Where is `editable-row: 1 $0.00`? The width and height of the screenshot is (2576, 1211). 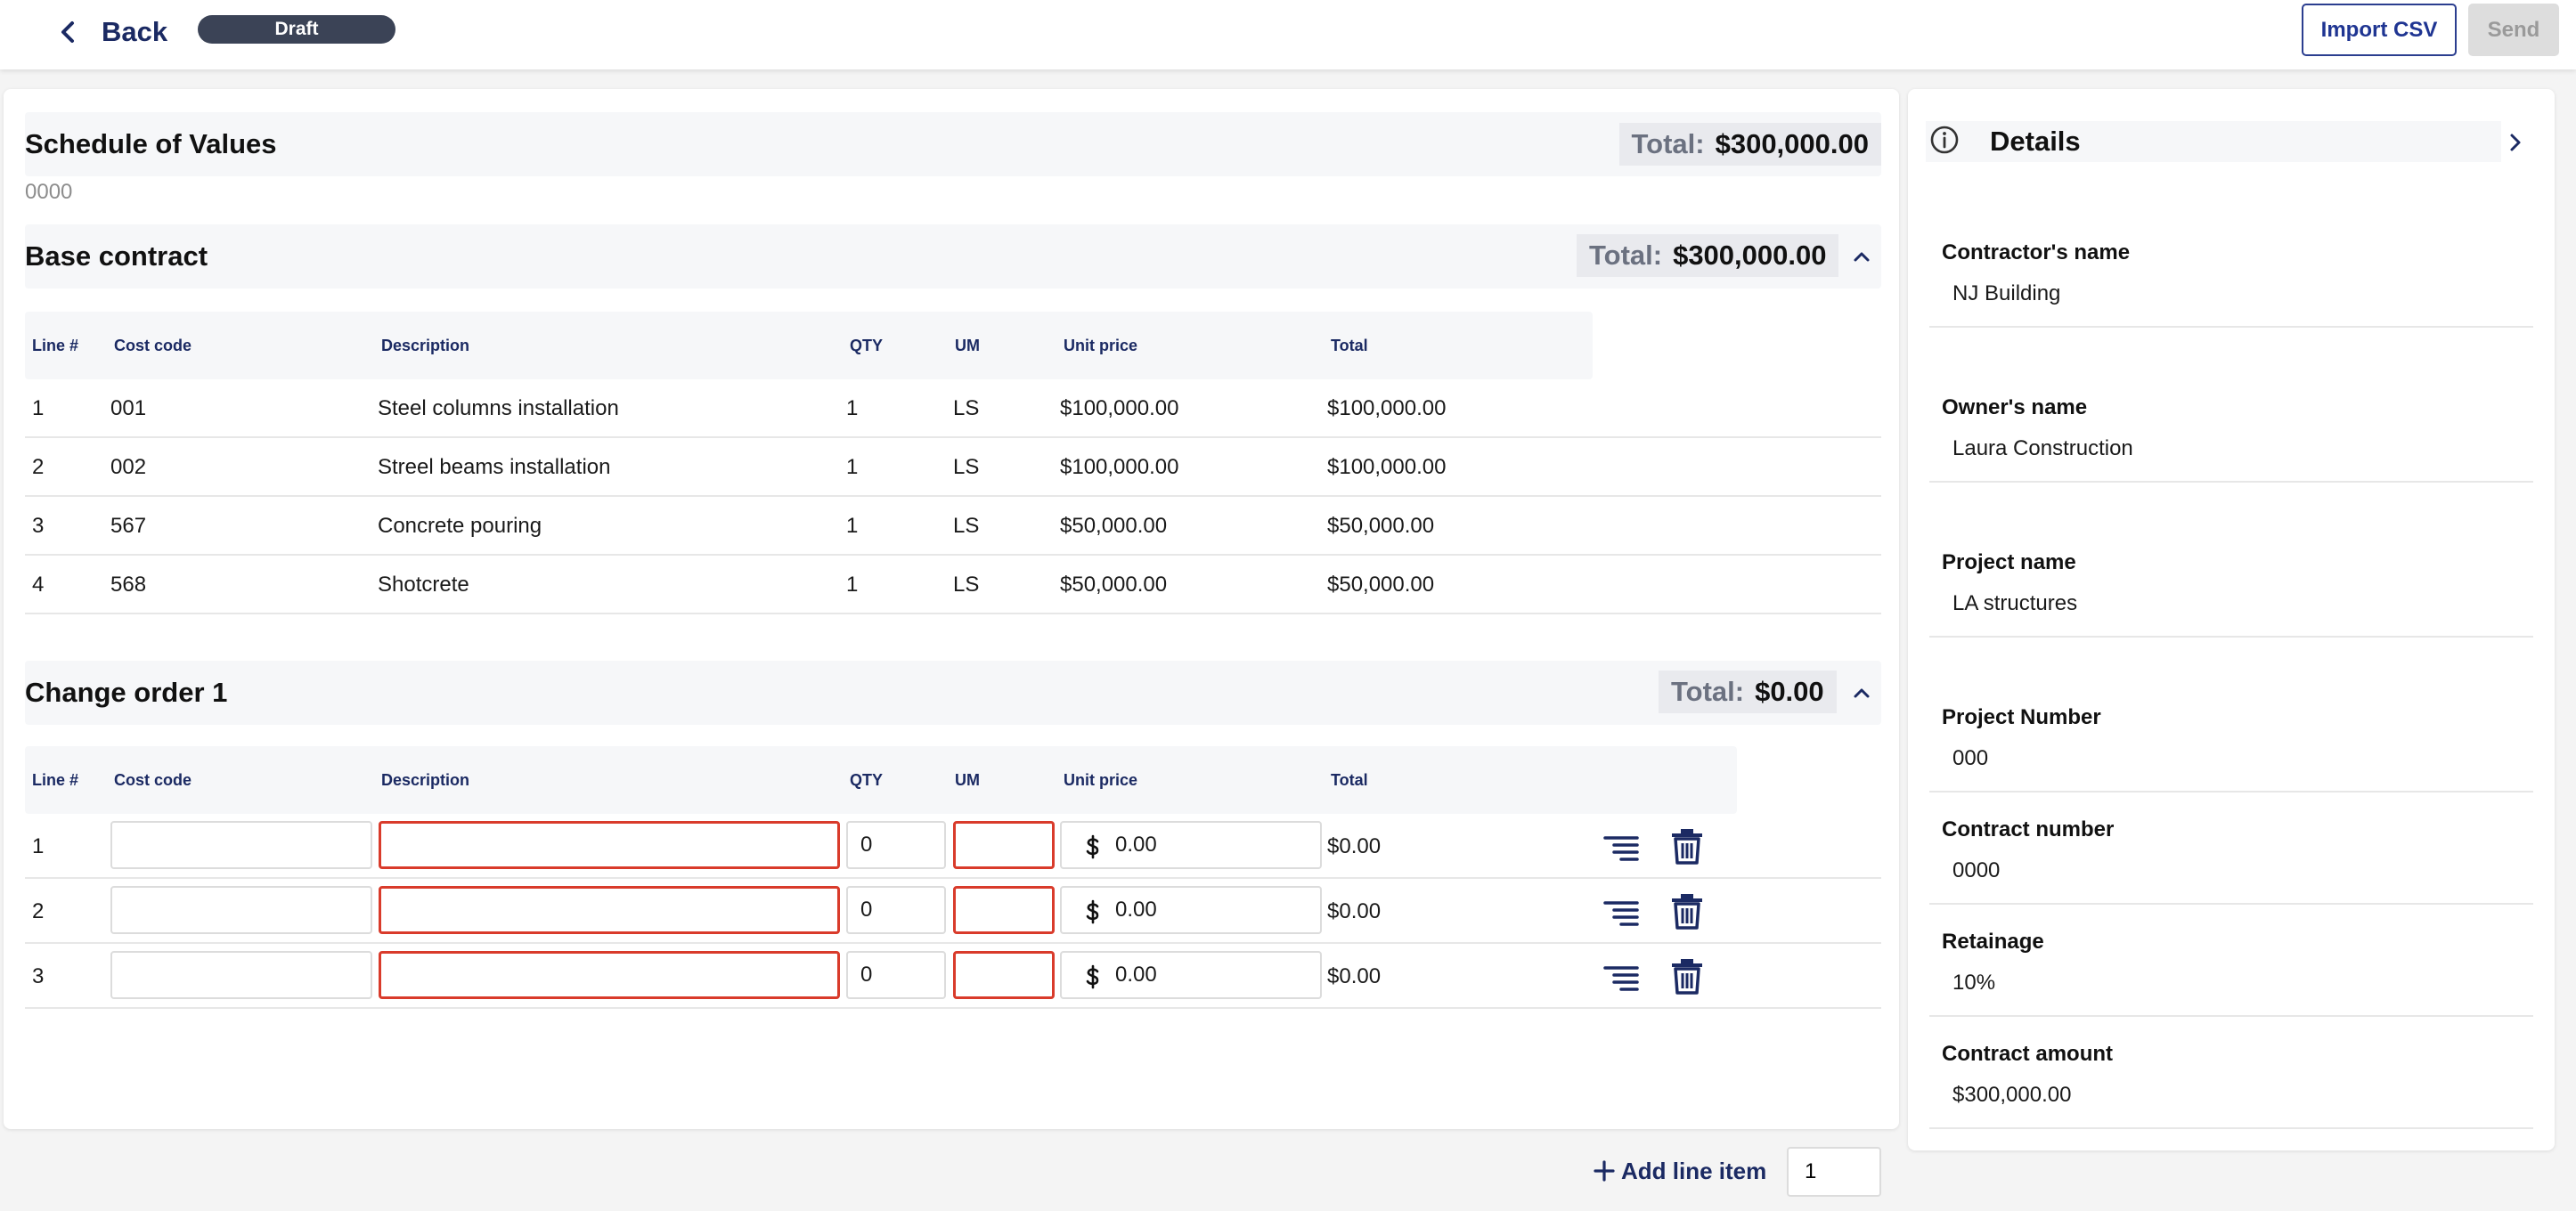 editable-row: 1 $0.00 is located at coordinates (953, 846).